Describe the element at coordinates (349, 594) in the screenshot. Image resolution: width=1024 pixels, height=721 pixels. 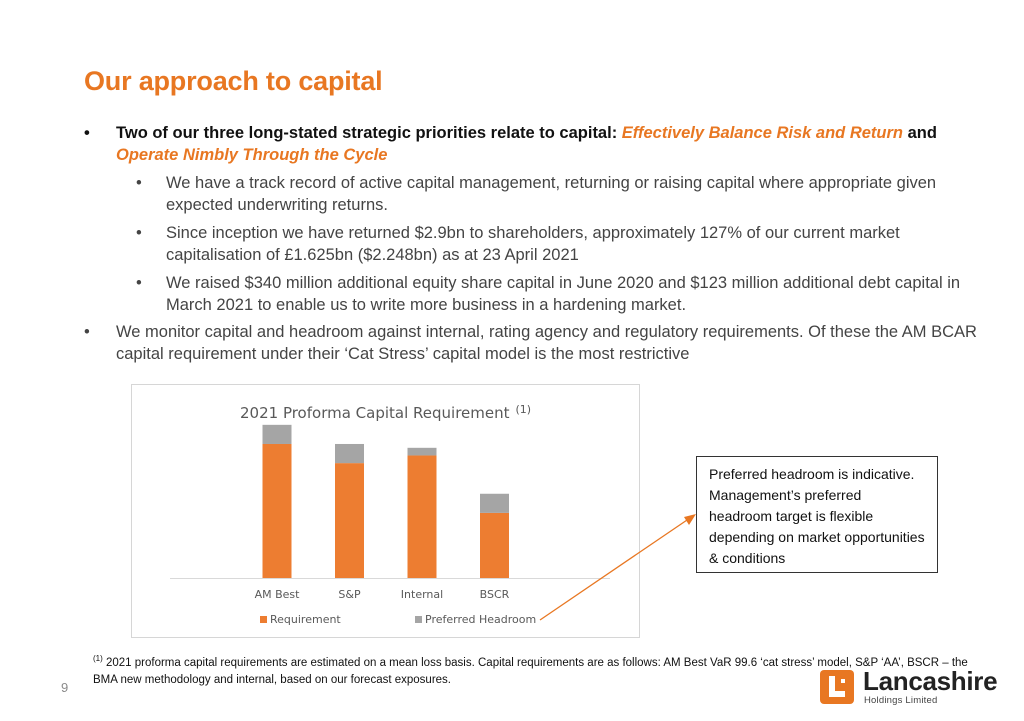
I see `x-tick-label: S&P` at that location.